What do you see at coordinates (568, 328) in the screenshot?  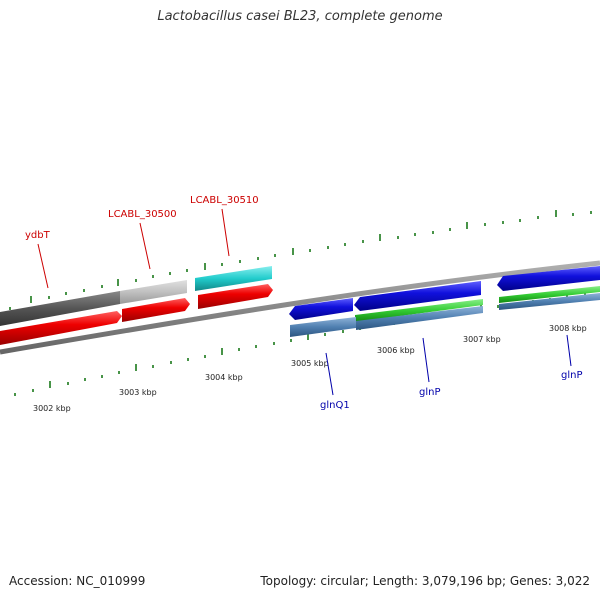 I see `kbp-label-3008: 3008 kbp` at bounding box center [568, 328].